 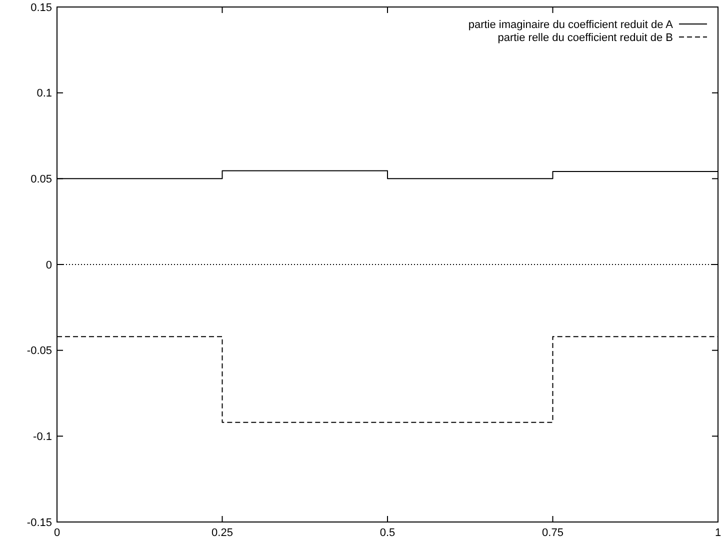 What do you see at coordinates (57, 533) in the screenshot?
I see `x-tick-label: 0` at bounding box center [57, 533].